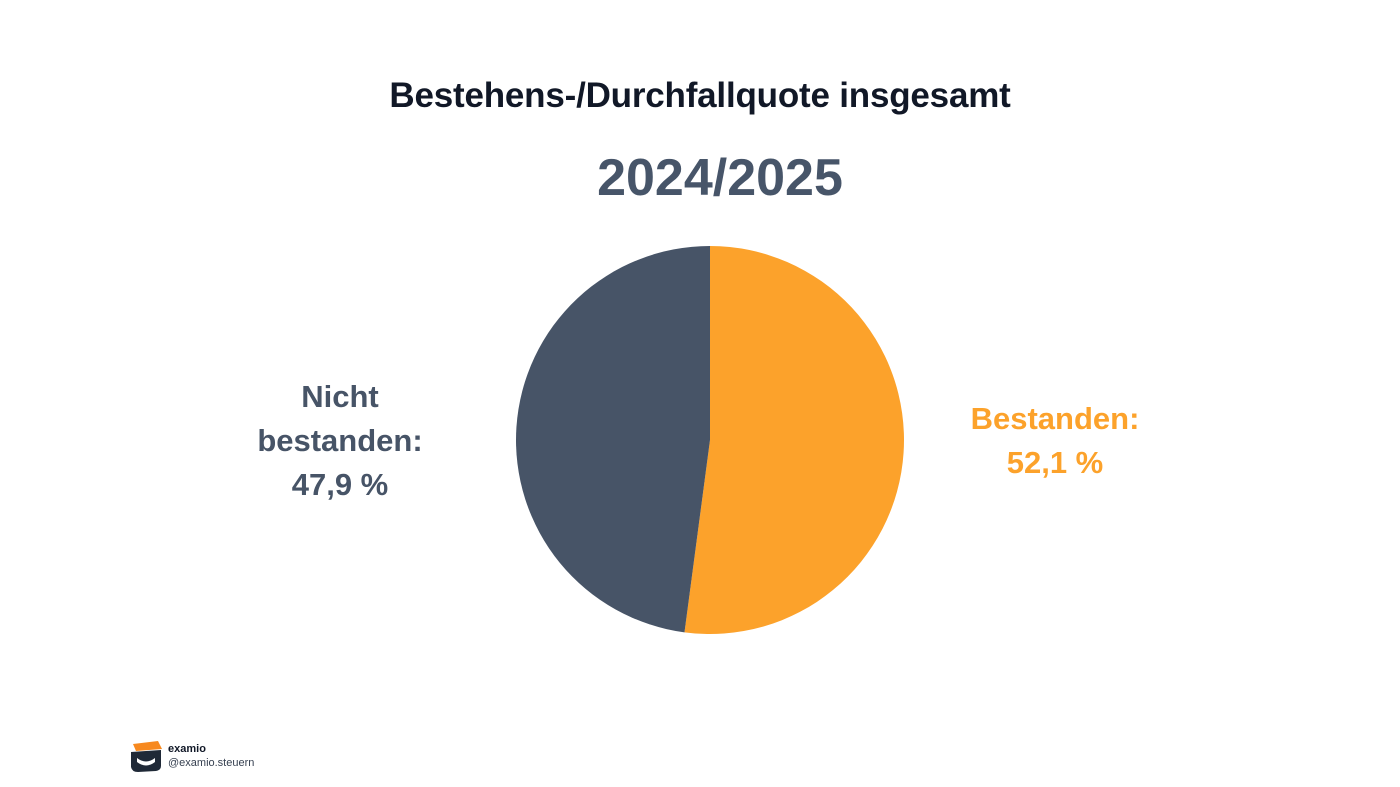 This screenshot has width=1400, height=787. Describe the element at coordinates (700, 95) in the screenshot. I see `chart-title: Bestehens-/Durchfallquote insgesamt` at that location.